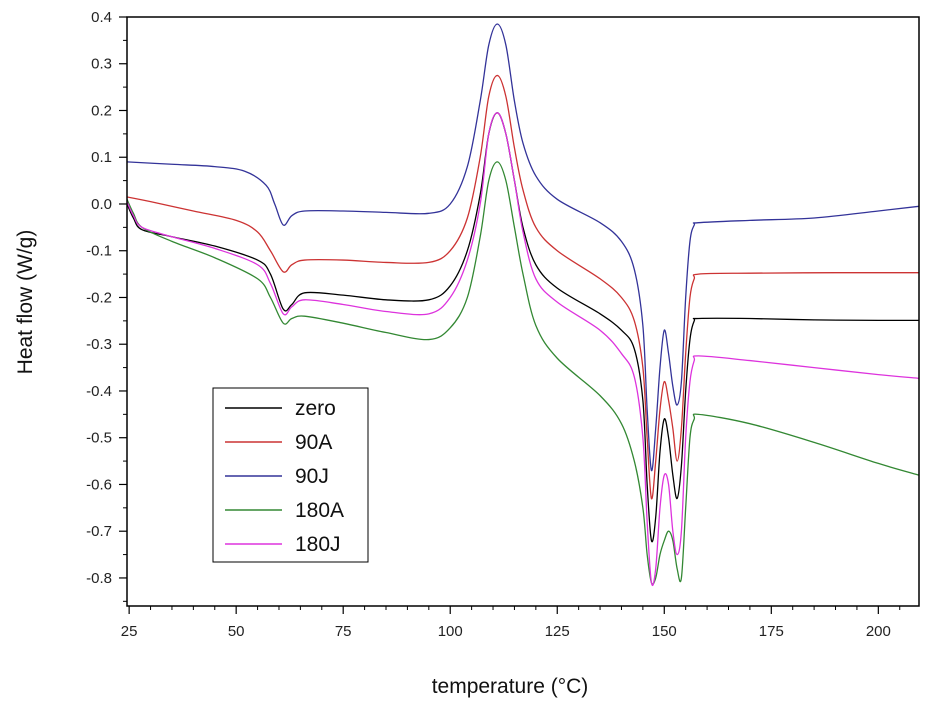  I want to click on legend-label-180a: 180A, so click(319, 510).